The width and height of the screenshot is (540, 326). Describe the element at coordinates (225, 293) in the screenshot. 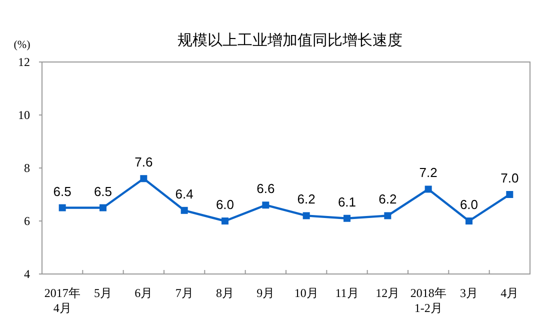

I see `x-tick-label: 8月` at that location.